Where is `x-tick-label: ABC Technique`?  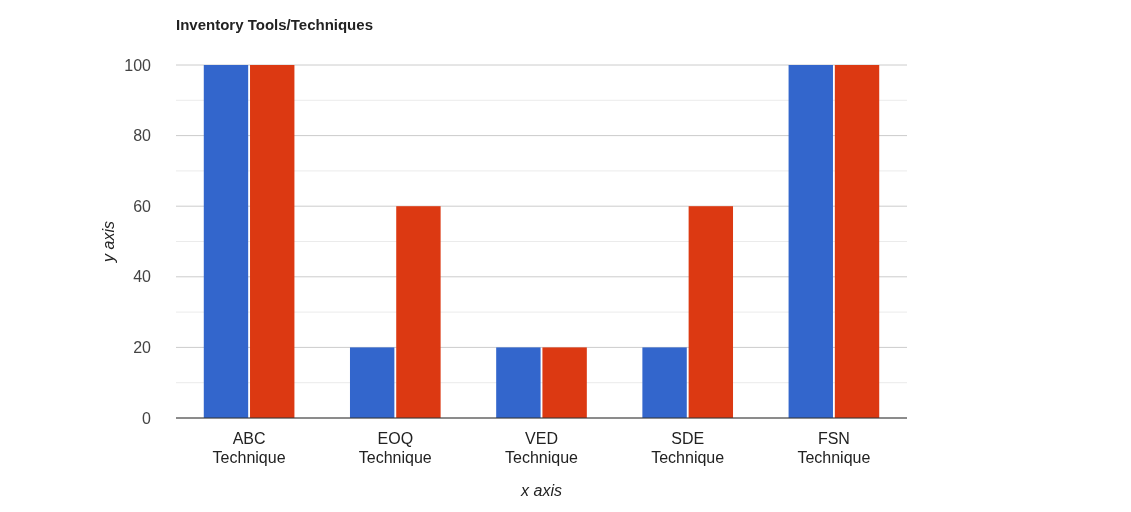 x-tick-label: ABC Technique is located at coordinates (249, 448).